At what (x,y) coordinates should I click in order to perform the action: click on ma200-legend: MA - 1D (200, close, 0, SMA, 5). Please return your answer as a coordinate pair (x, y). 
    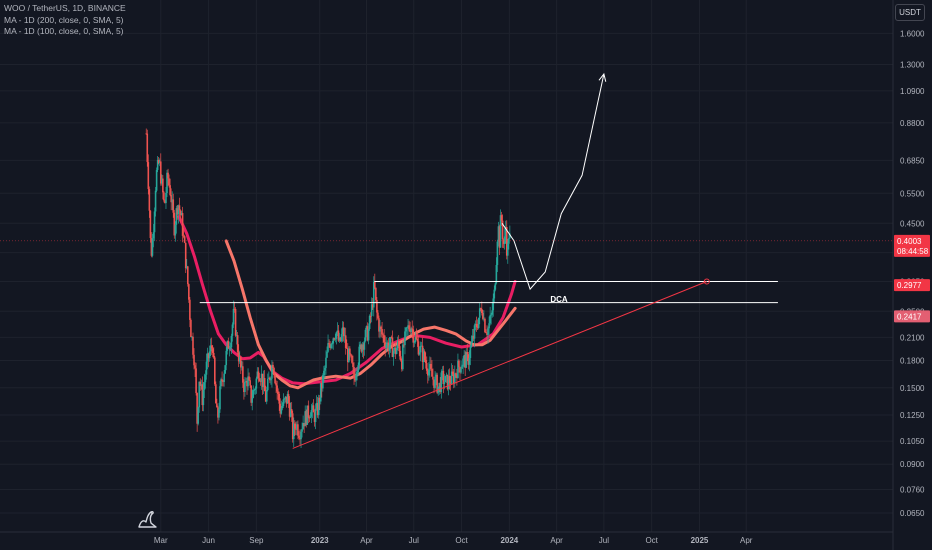
    Looking at the image, I should click on (64, 19).